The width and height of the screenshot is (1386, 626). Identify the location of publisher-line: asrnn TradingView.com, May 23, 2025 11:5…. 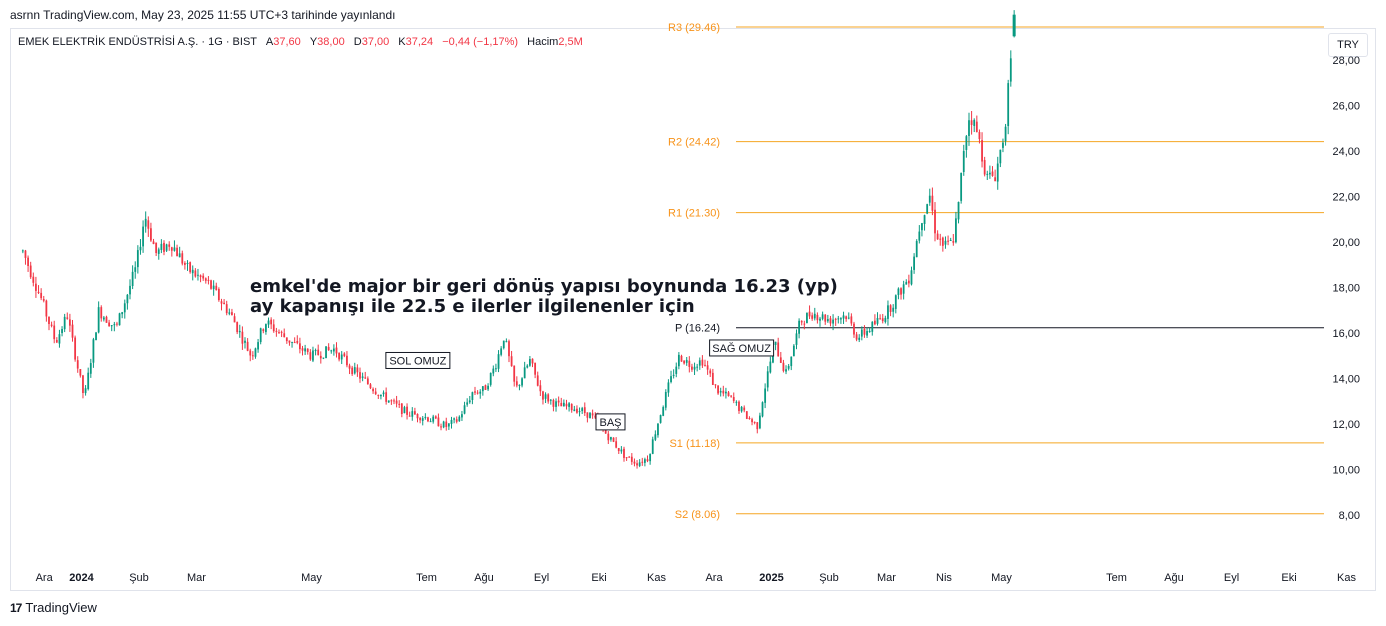
(203, 15).